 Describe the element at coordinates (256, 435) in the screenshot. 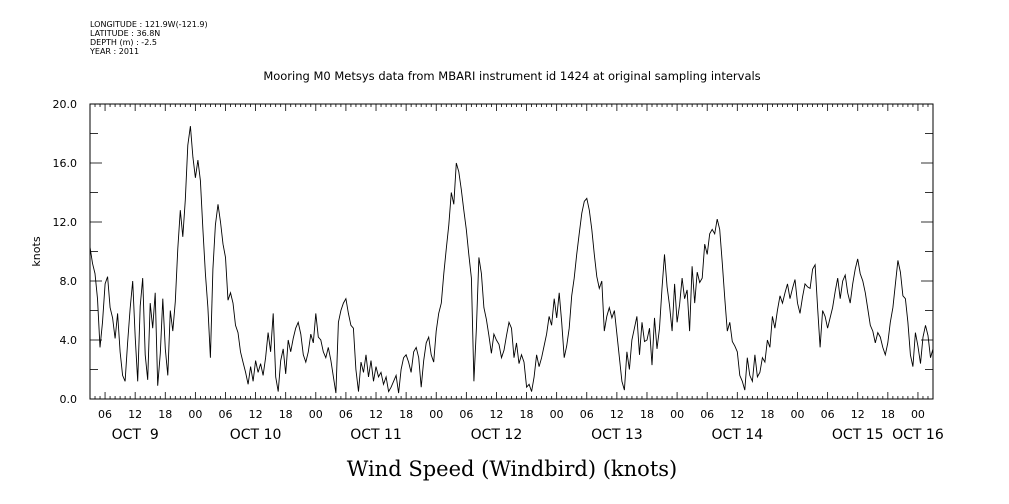

I see `x-day-label: OCT 10` at that location.